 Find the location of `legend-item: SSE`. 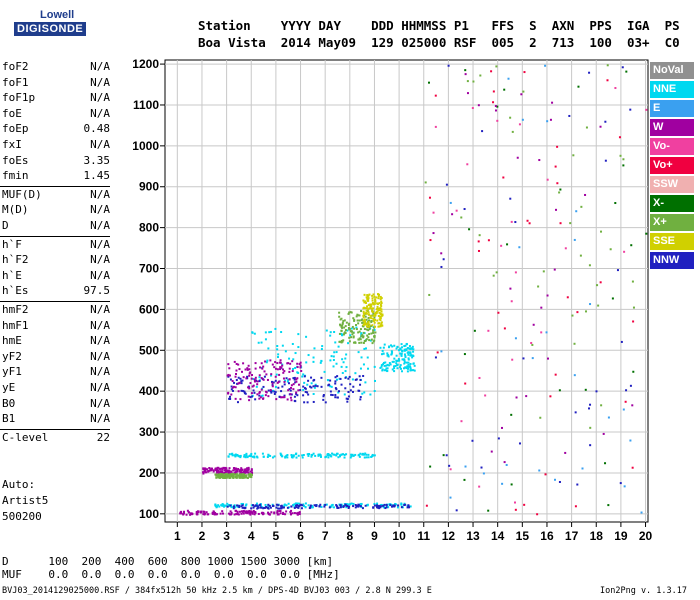

legend-item: SSE is located at coordinates (672, 241).